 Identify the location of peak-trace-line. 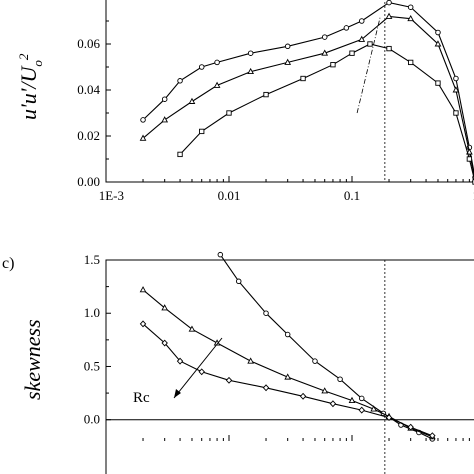
(368, 65).